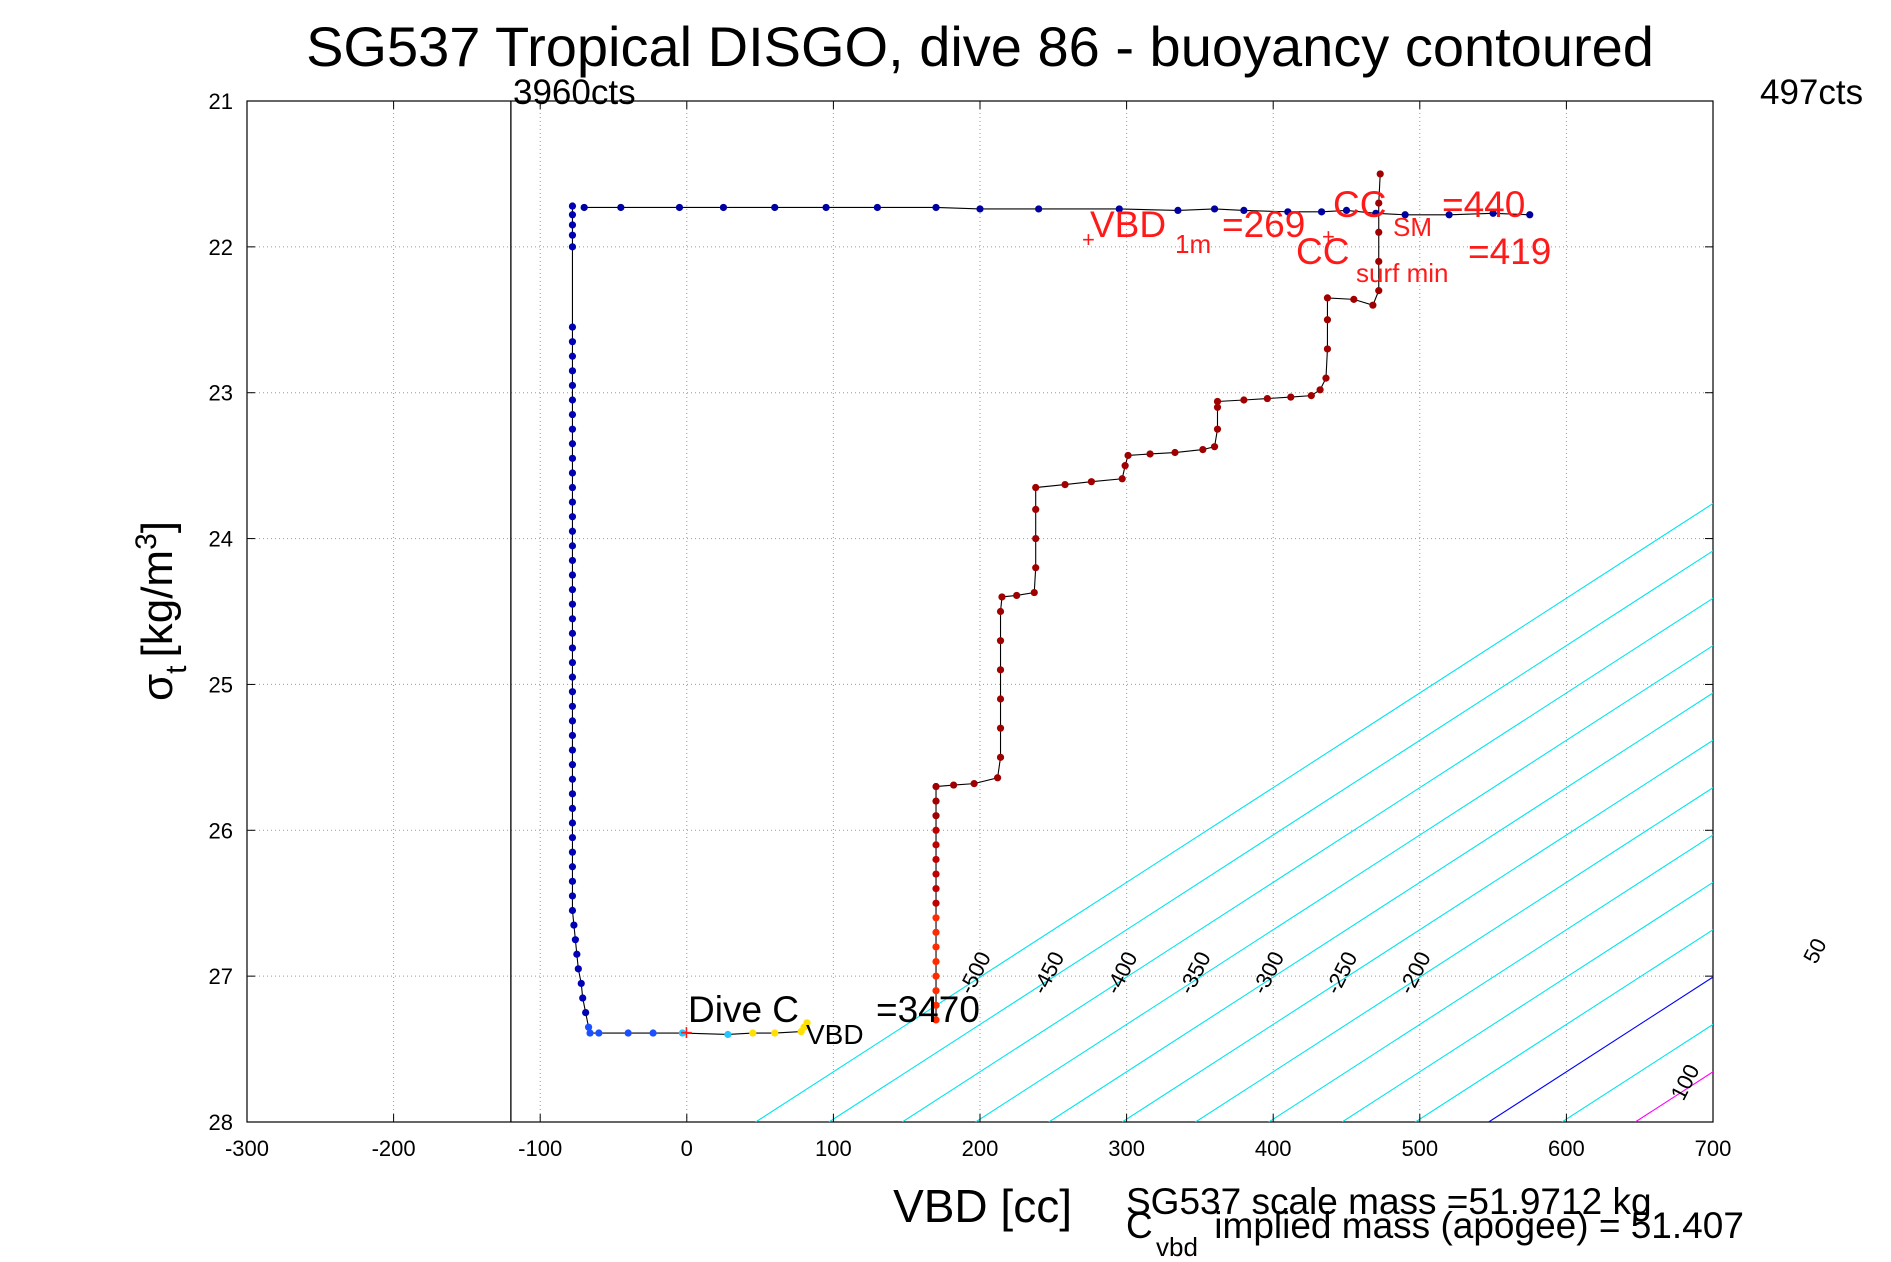 The image size is (1891, 1262). I want to click on implied-mass-rest: implied mass (apogee) = 51.407, so click(1474, 1225).